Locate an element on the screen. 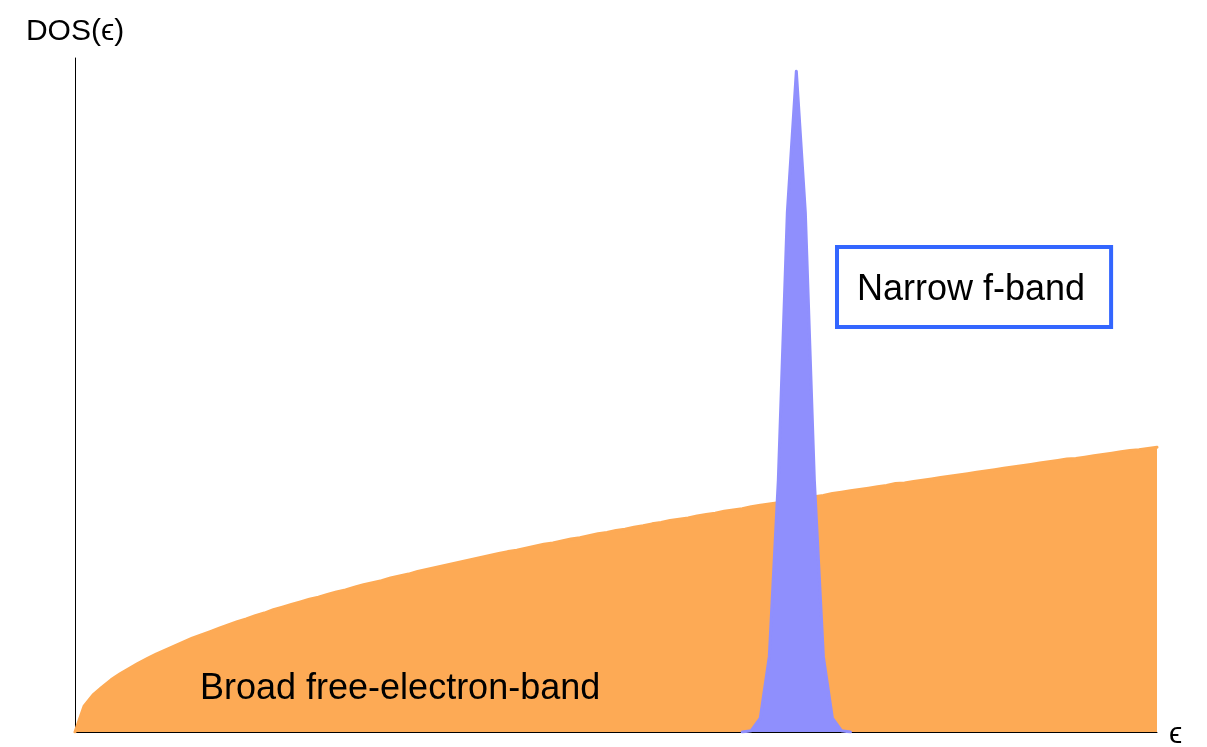 The width and height of the screenshot is (1207, 747). series-label: Broad free-electron-band is located at coordinates (400, 686).